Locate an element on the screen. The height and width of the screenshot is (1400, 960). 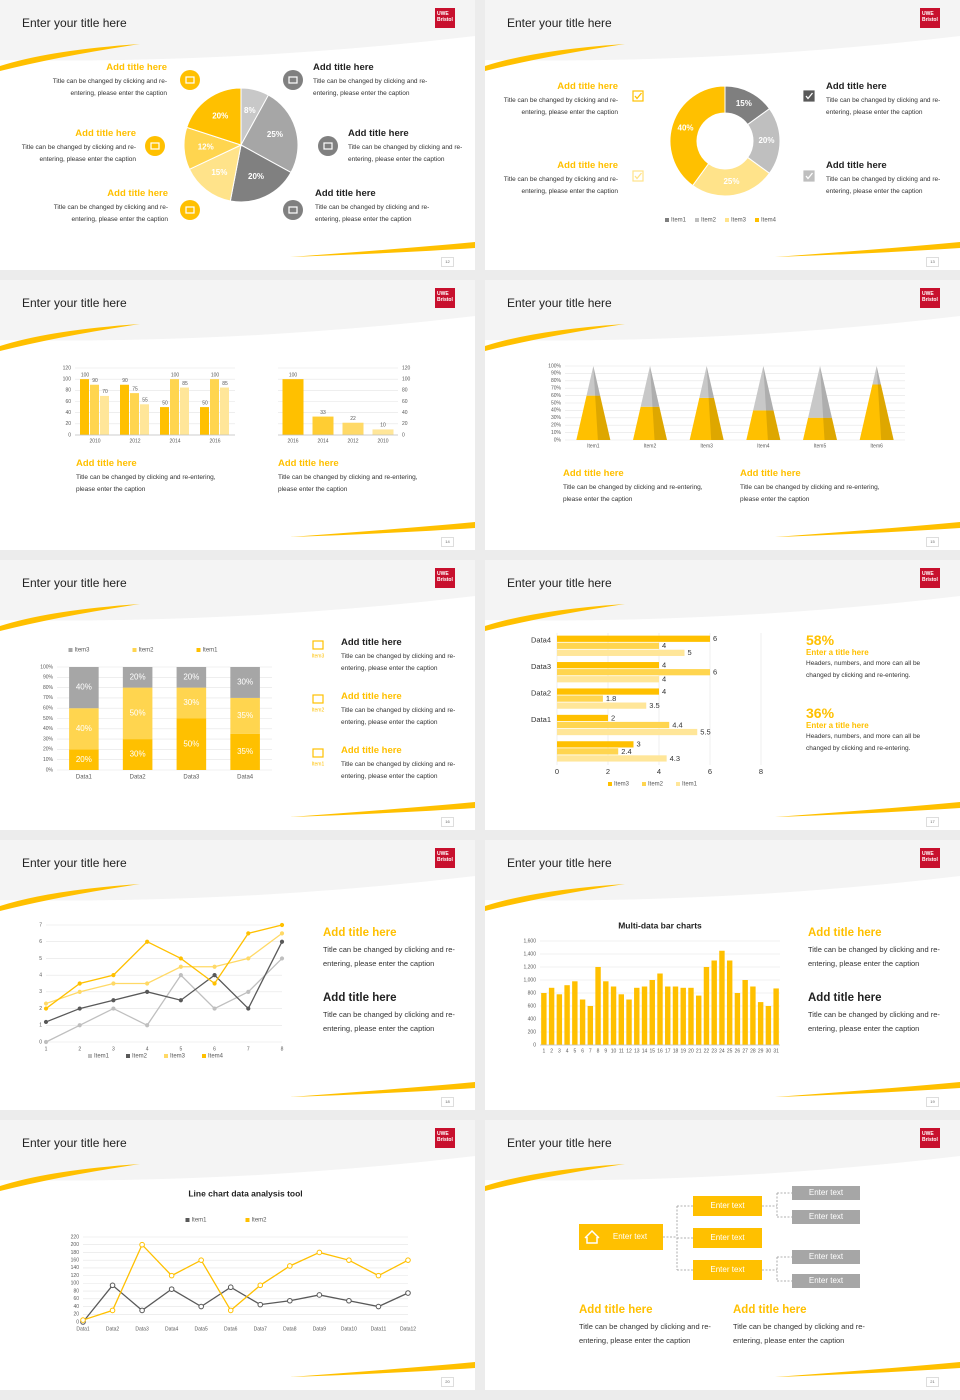
x-tick-label: 3 is located at coordinates (559, 1051).